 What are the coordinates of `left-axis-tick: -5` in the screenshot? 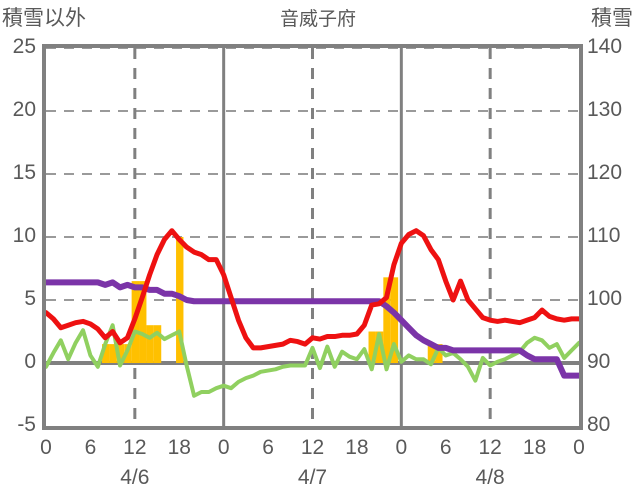 It's located at (26, 424).